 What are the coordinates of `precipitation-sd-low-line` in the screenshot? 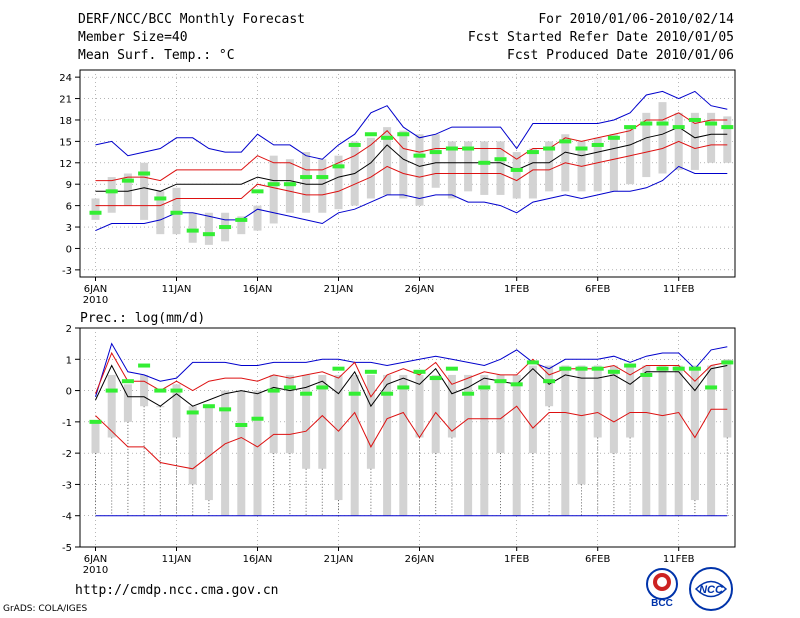 It's located at (411, 437).